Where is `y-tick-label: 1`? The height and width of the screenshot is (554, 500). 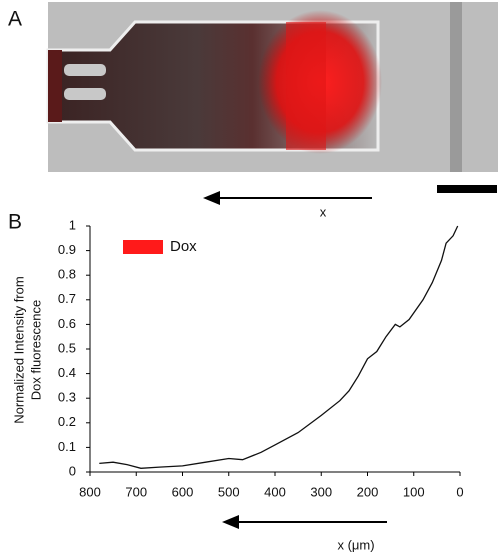 y-tick-label: 1 is located at coordinates (72, 224).